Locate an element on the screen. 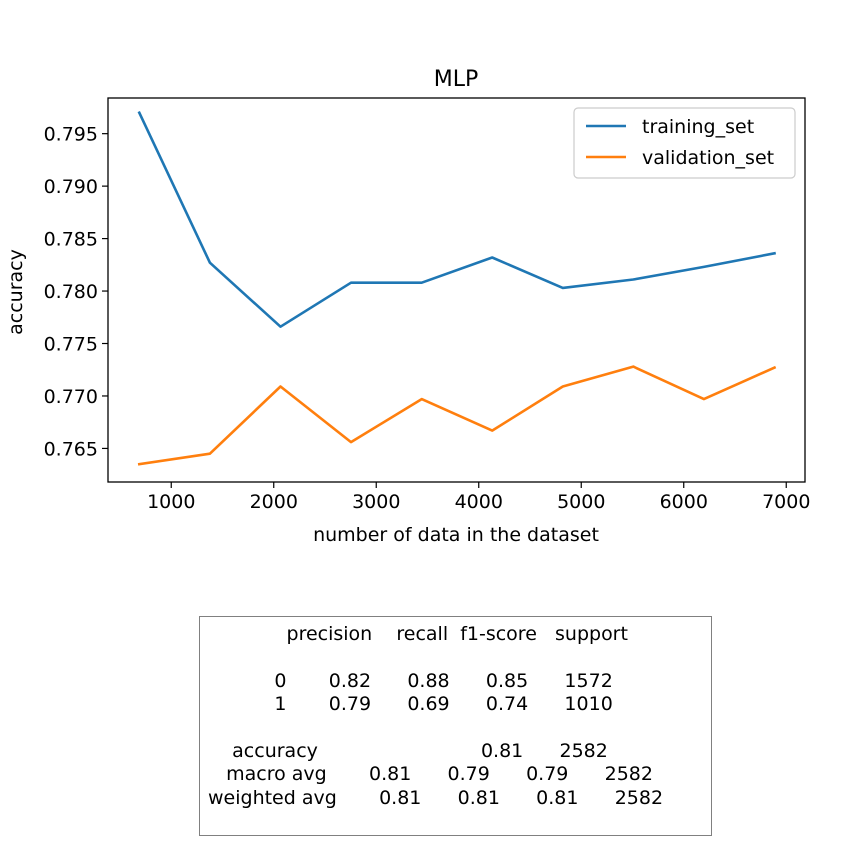 The width and height of the screenshot is (858, 853). y-axis-label: accuracy is located at coordinates (16, 292).